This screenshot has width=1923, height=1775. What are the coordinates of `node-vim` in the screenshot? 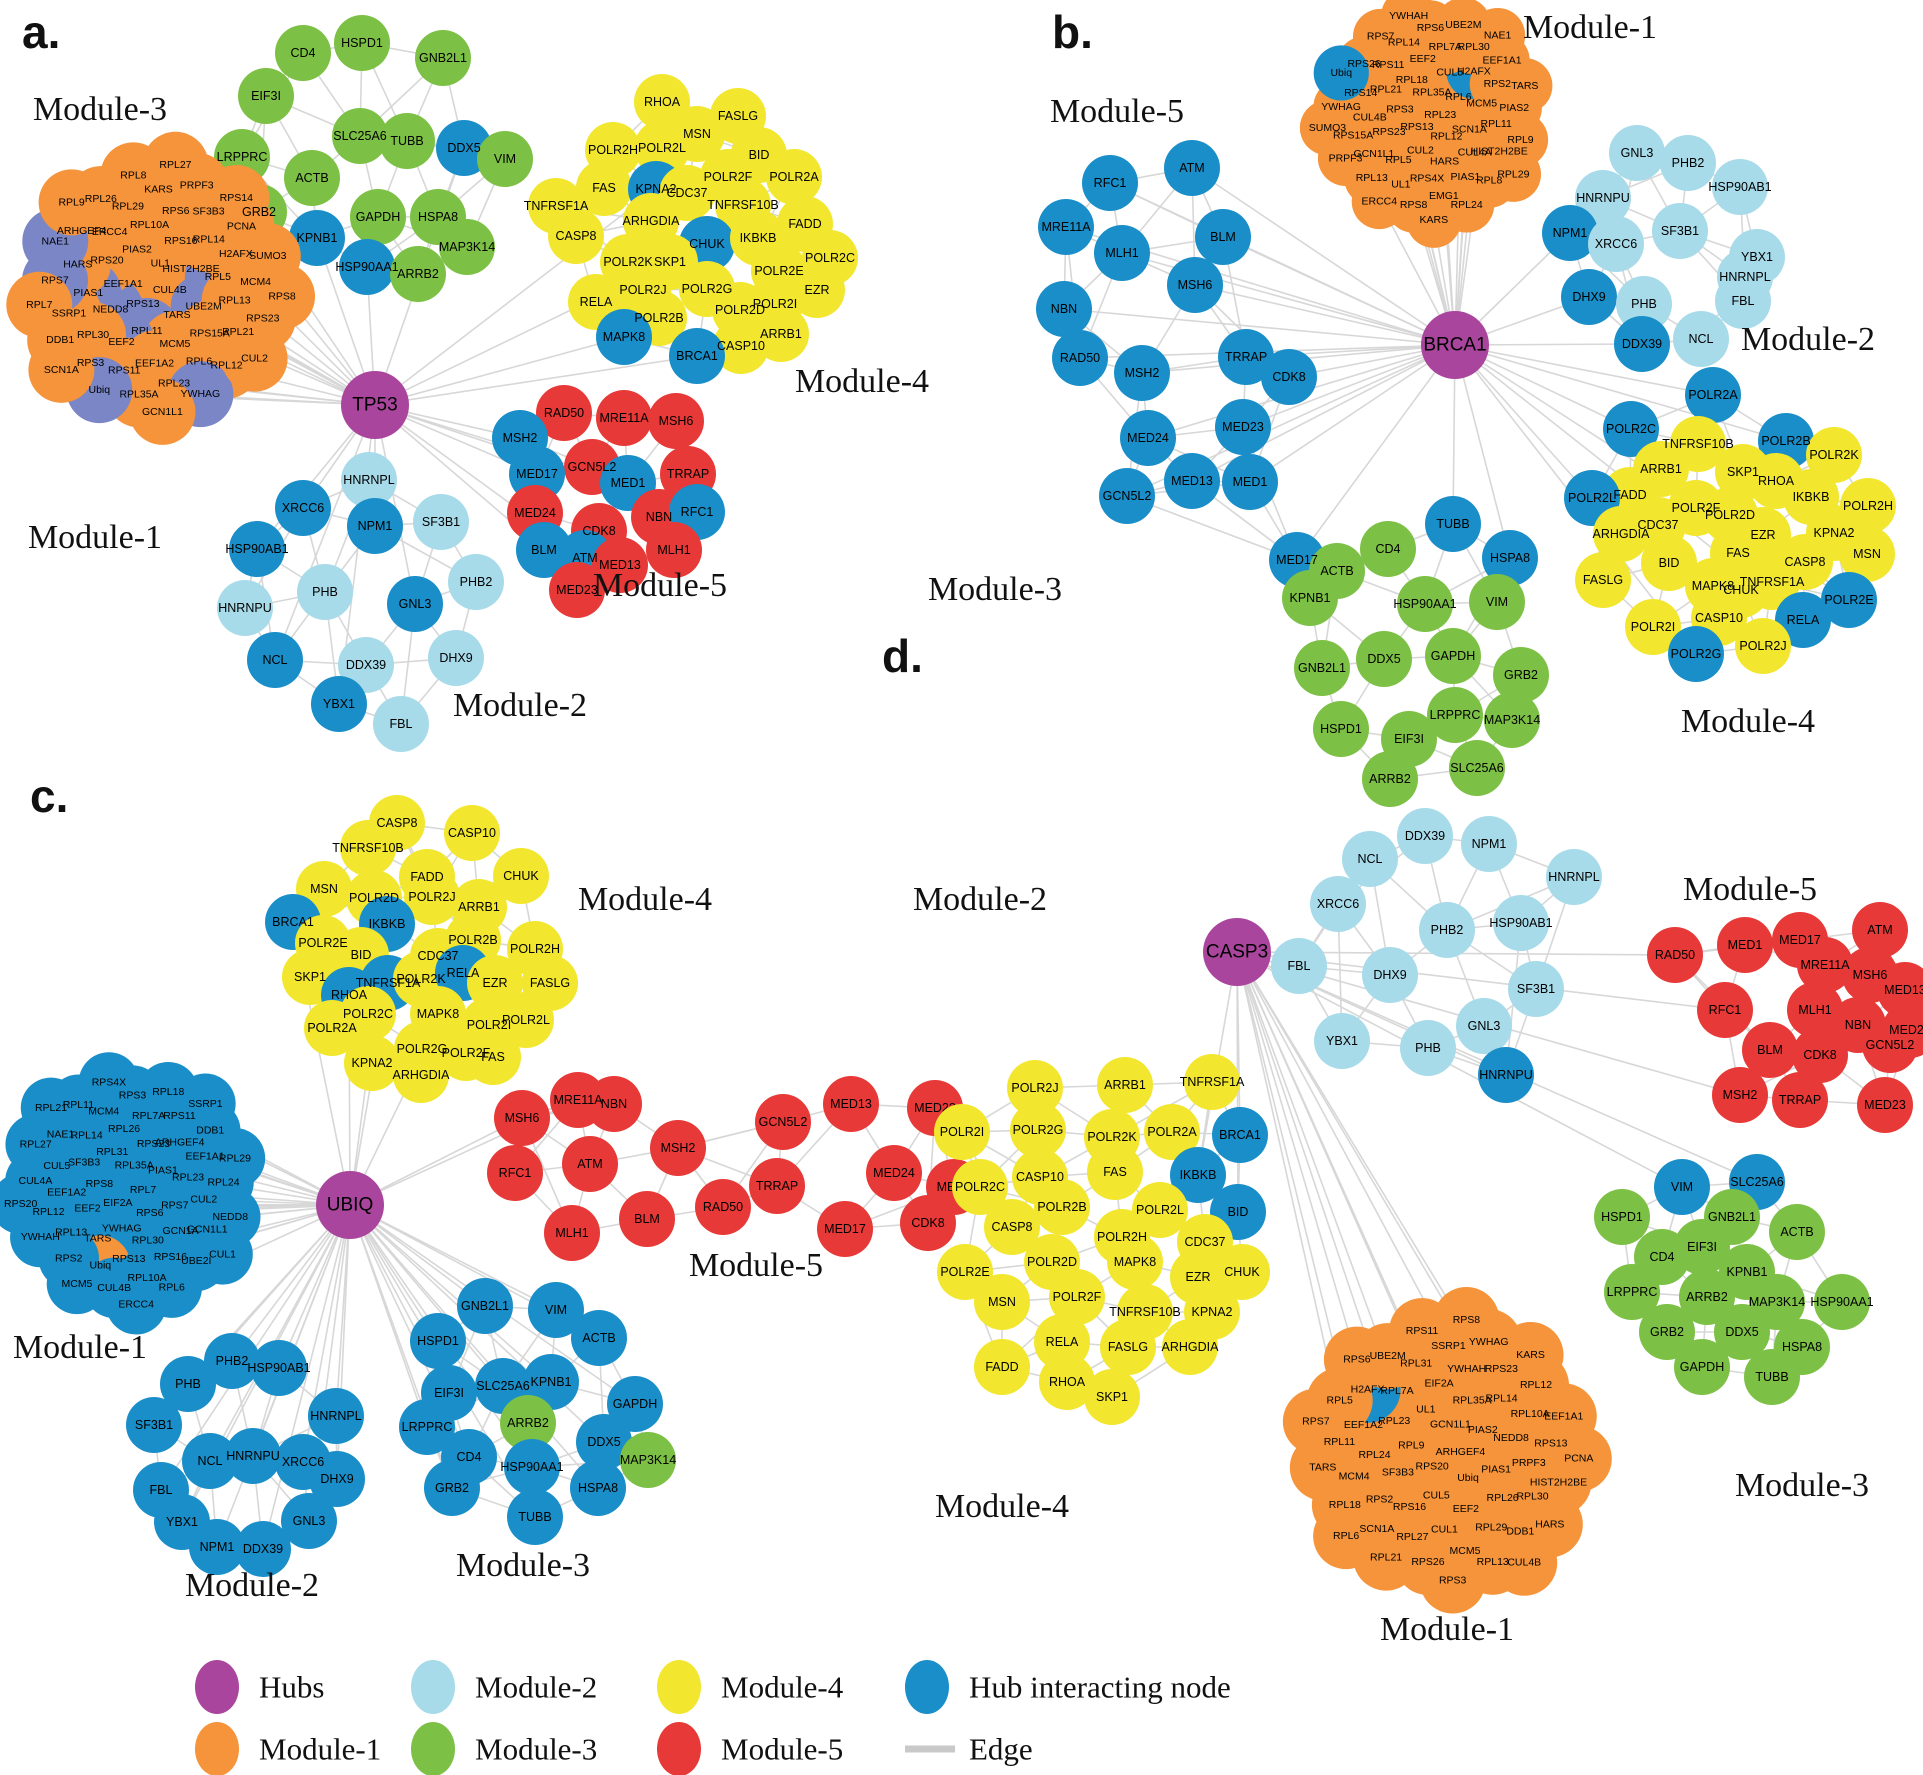 It's located at (556, 1310).